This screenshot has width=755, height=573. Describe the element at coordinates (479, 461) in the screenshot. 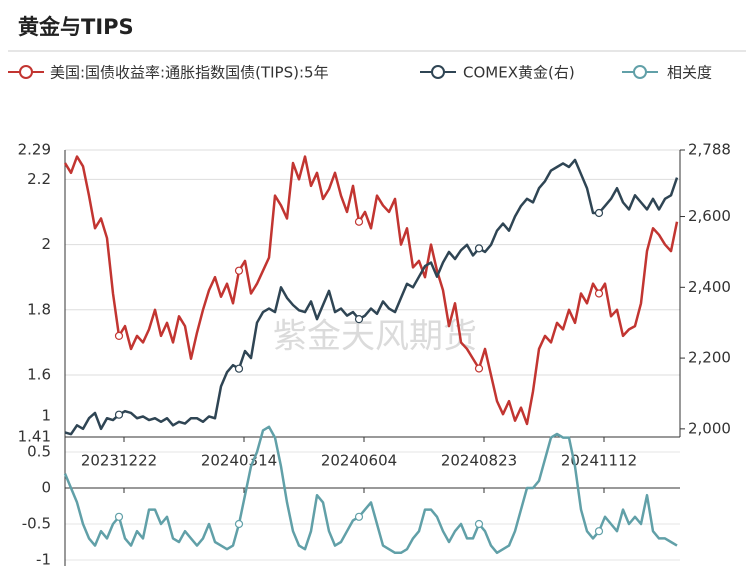

I see `x-tick-label: 20240823` at that location.